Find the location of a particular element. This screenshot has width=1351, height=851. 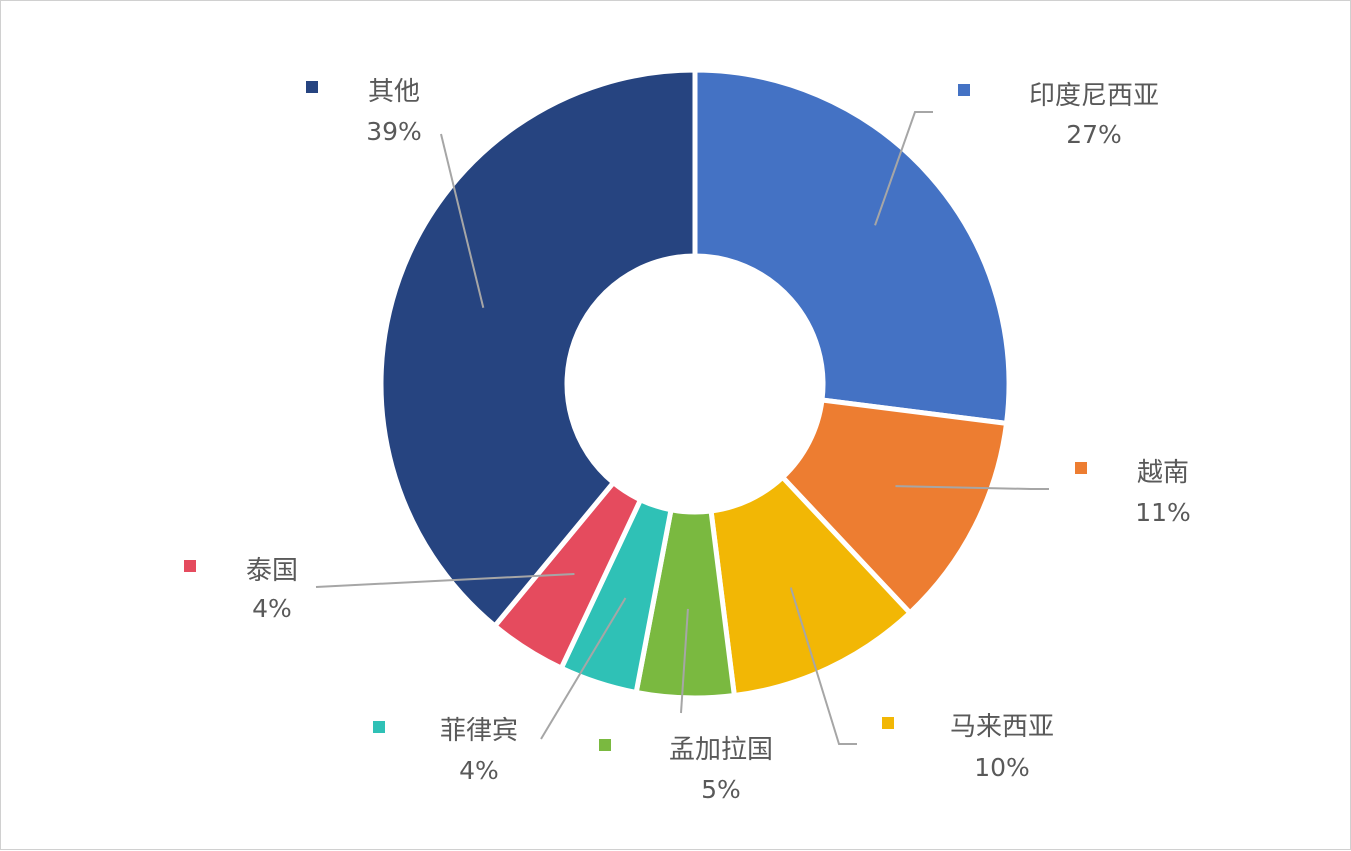

slice-name-label-1: 越南 is located at coordinates (1163, 473).